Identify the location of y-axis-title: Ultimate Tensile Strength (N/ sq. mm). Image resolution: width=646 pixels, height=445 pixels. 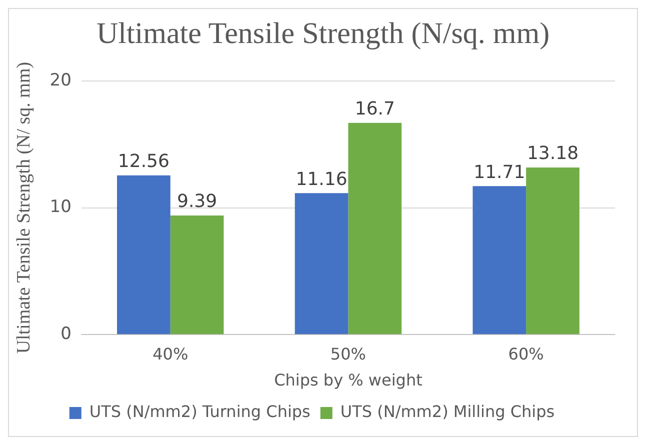
(23, 208).